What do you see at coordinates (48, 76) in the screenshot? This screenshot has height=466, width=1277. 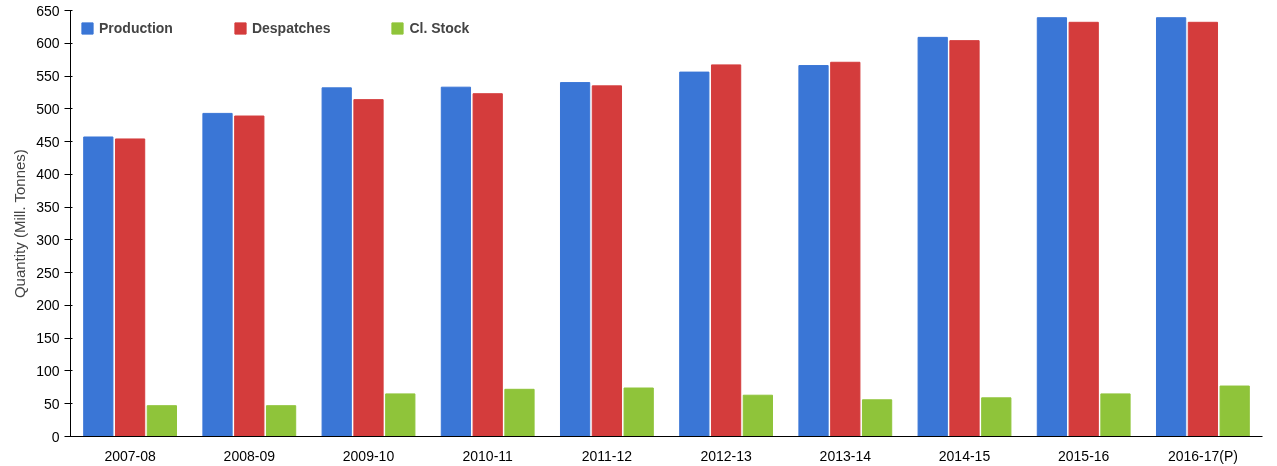 I see `y-tick-label: 550` at bounding box center [48, 76].